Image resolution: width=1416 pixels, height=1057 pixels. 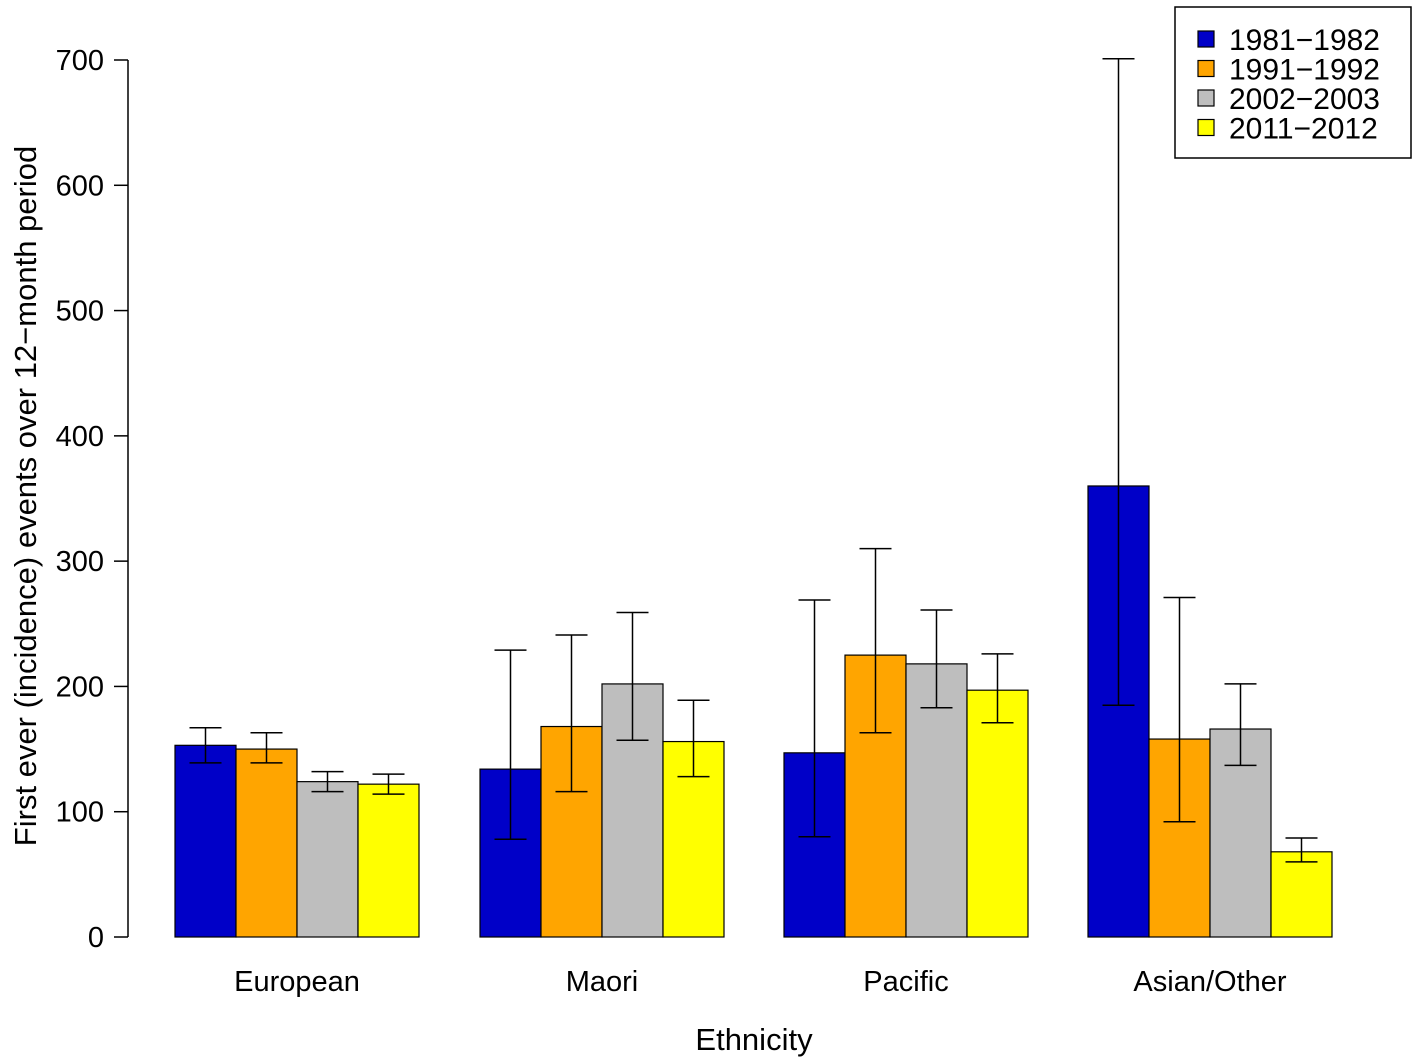 What do you see at coordinates (205, 745) in the screenshot?
I see `error-bar-european-1981-1982` at bounding box center [205, 745].